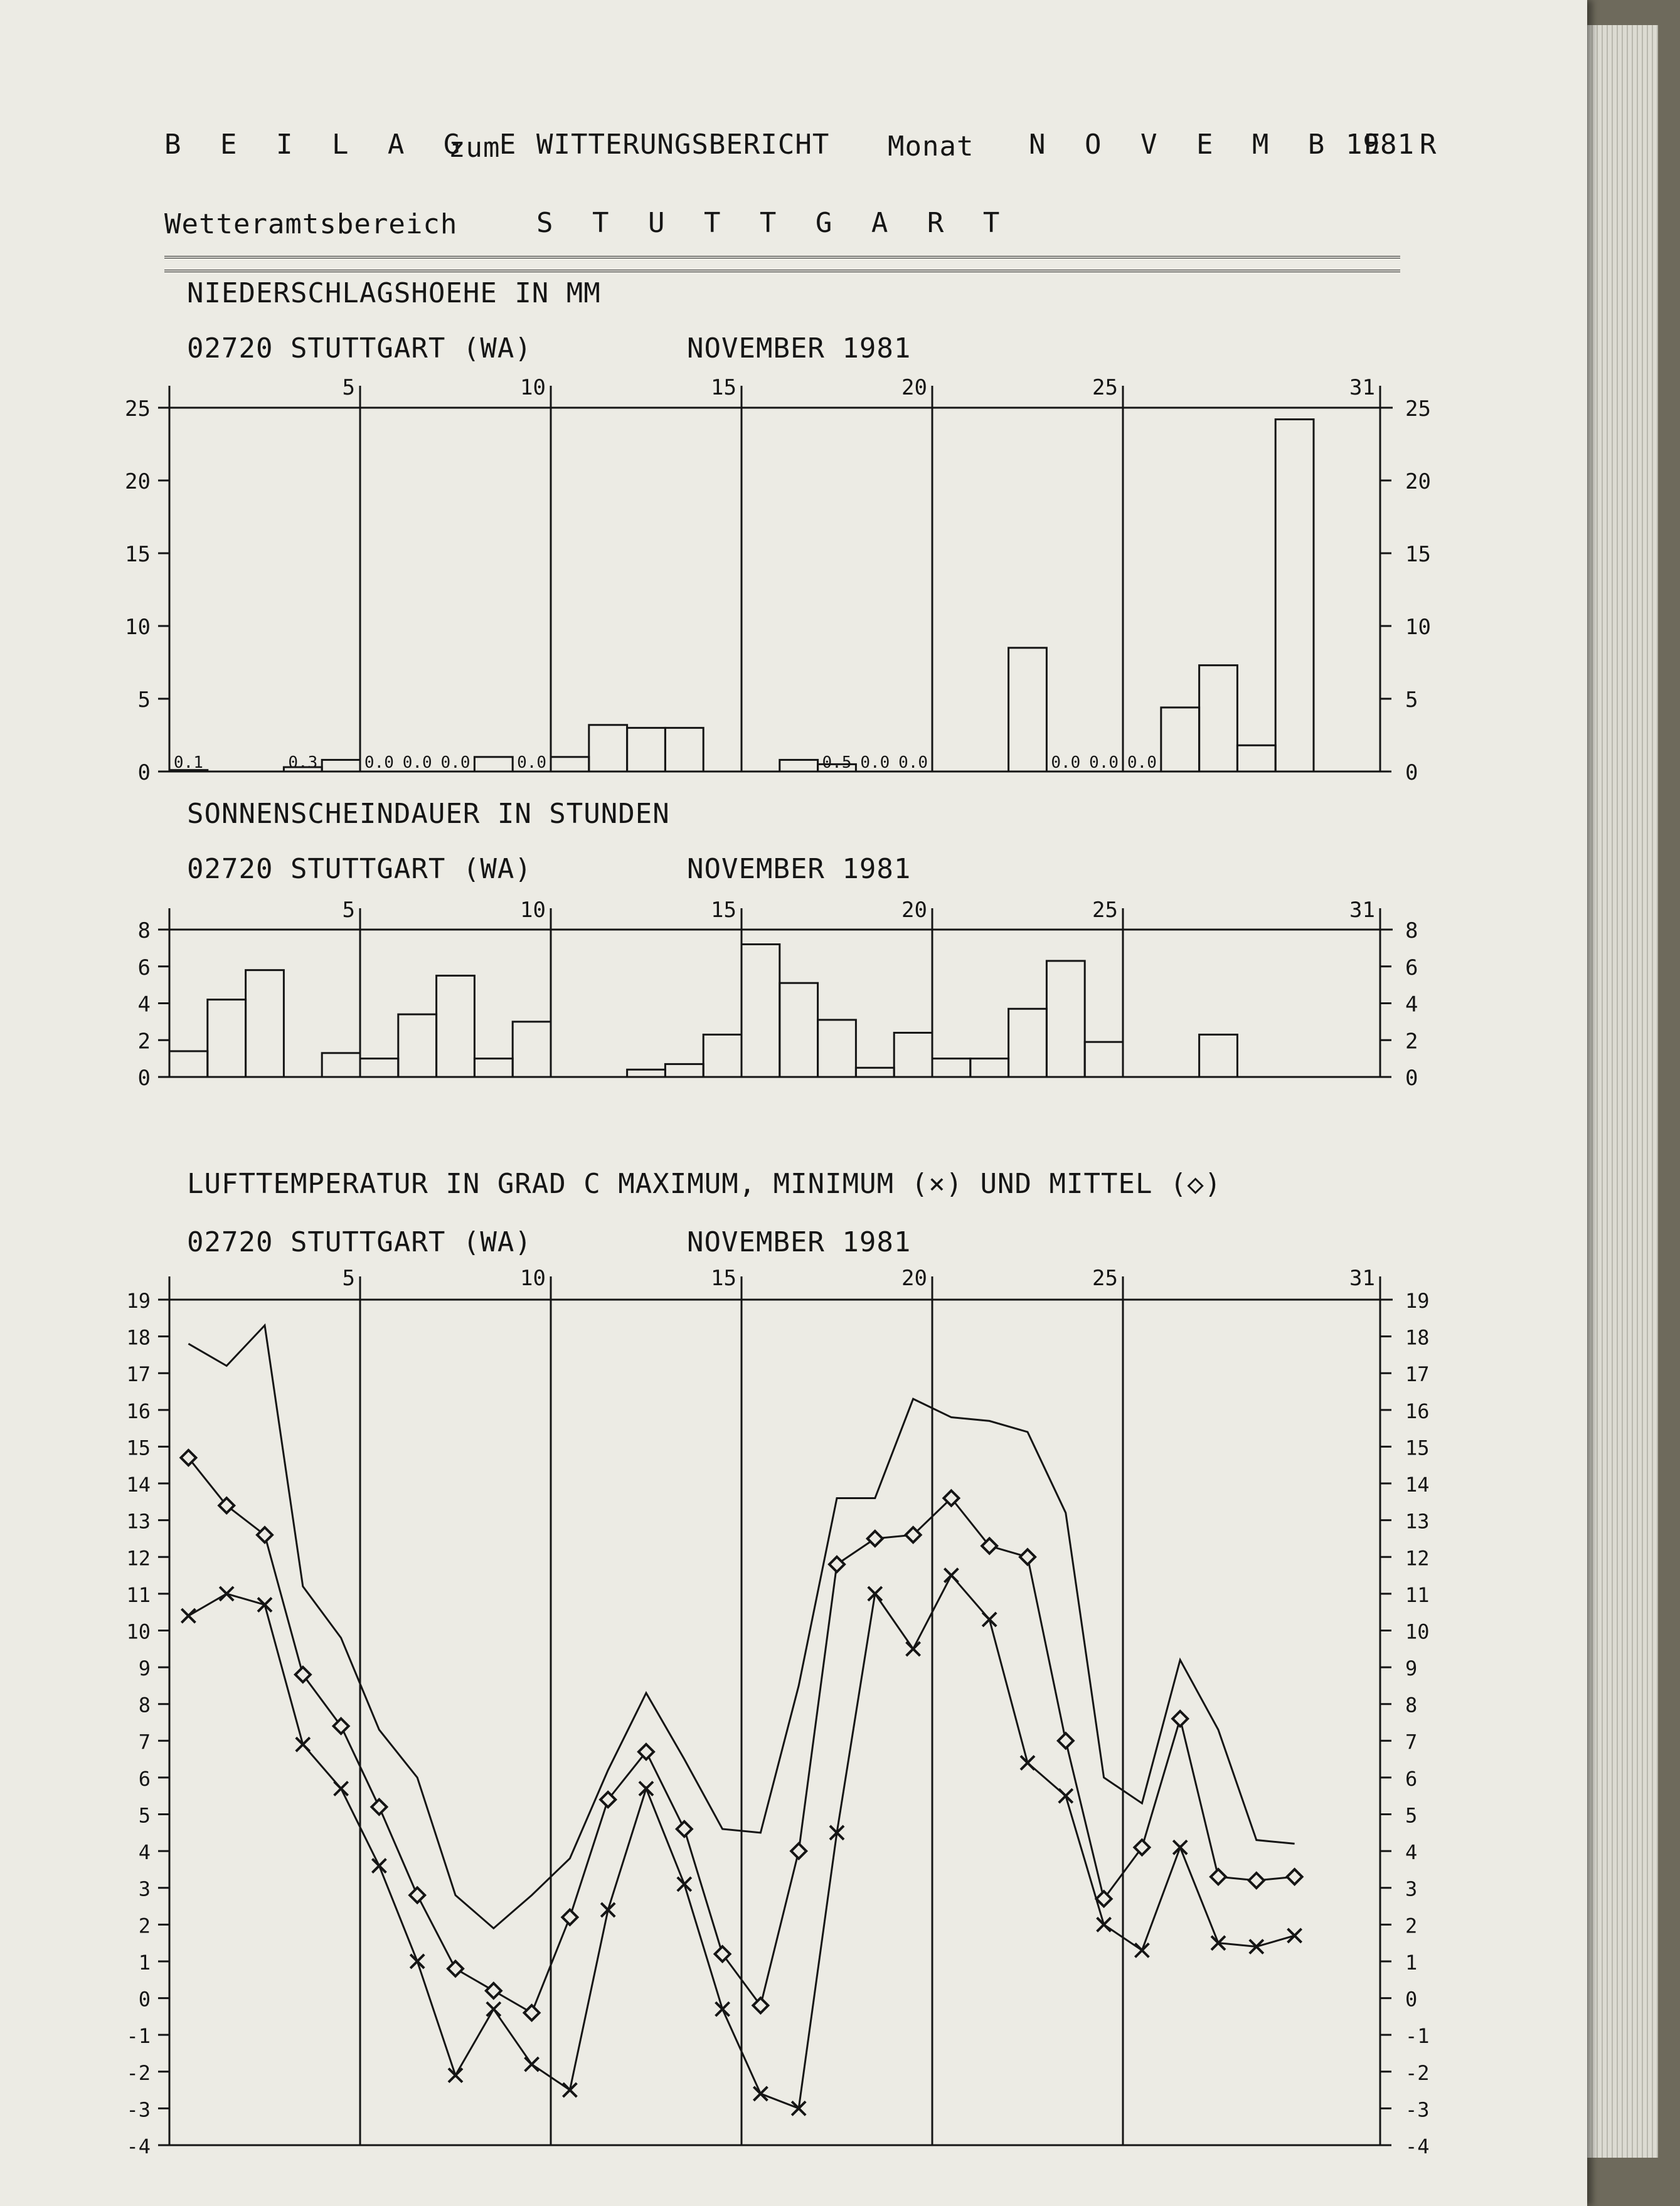 The image size is (1680, 2206). Describe the element at coordinates (723, 1278) in the screenshot. I see `temp-day-tick-label: 15` at that location.